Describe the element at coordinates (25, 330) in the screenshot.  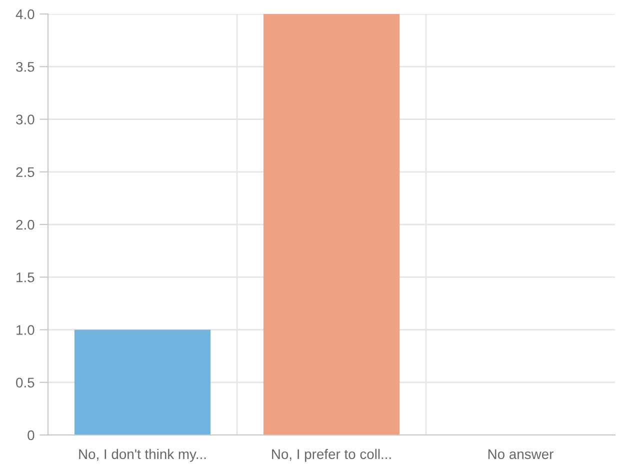
I see `y-tick-label: 1.0` at that location.